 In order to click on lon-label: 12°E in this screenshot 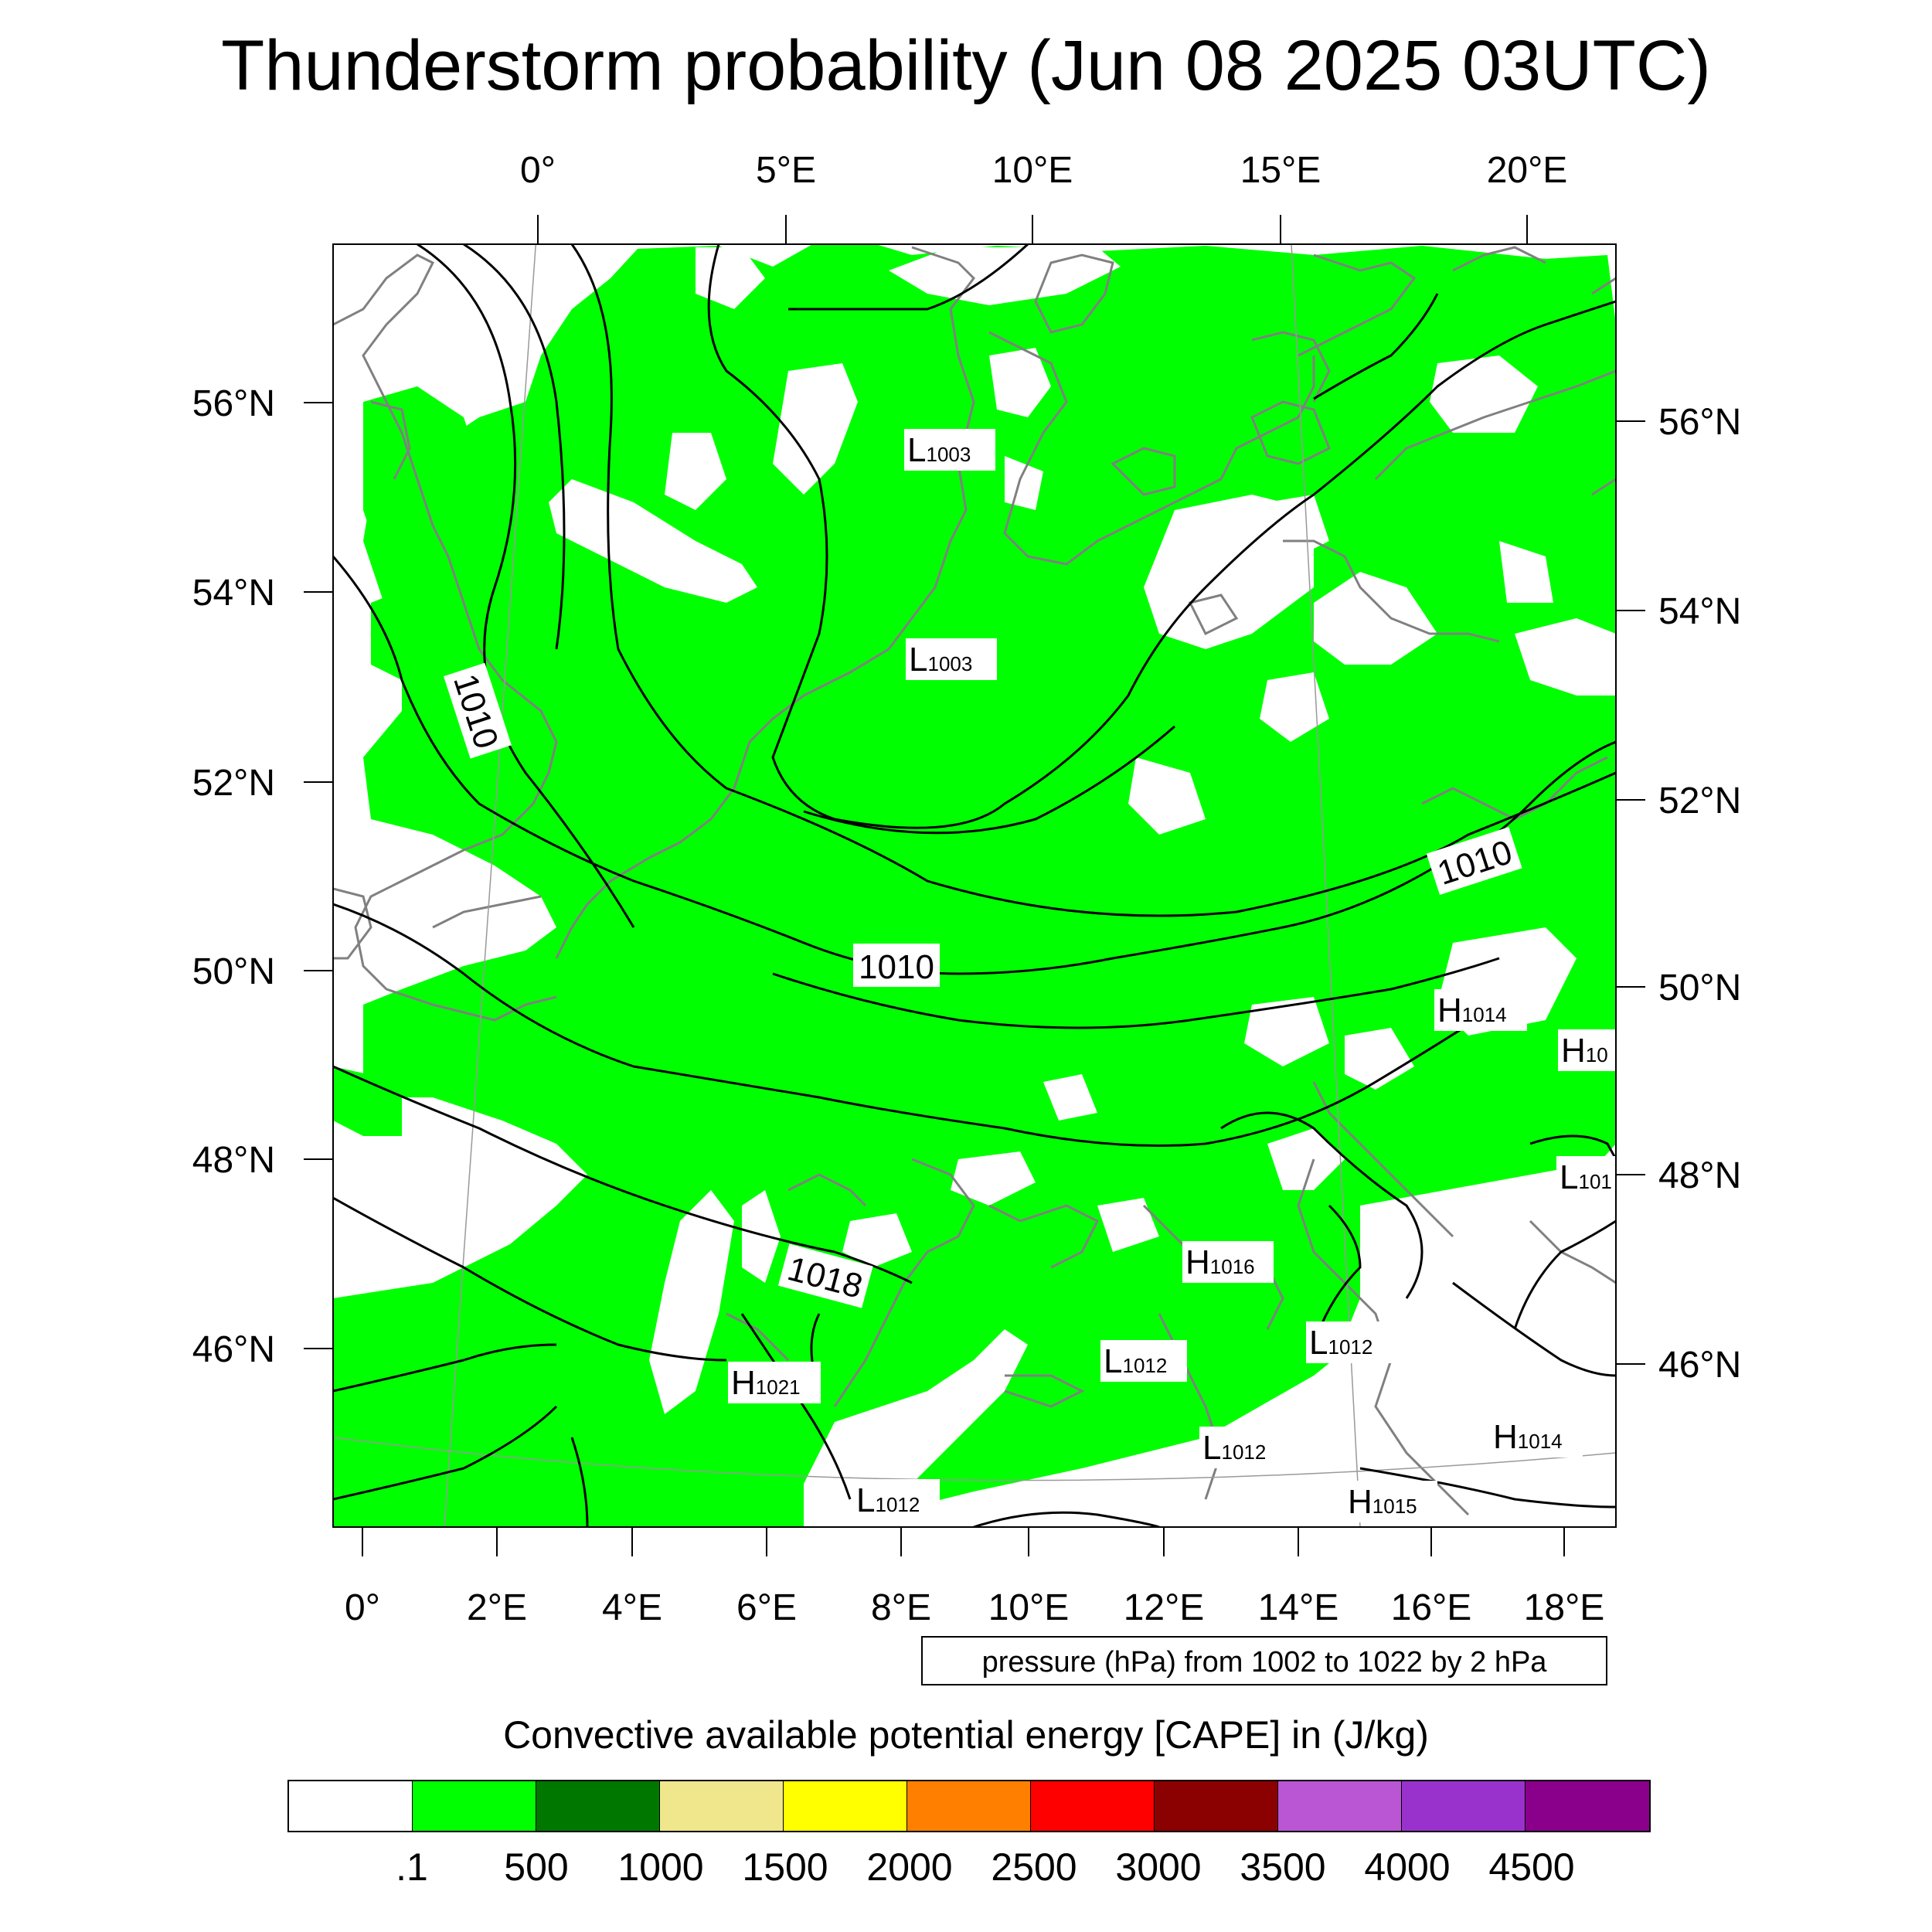, I will do `click(1164, 1608)`.